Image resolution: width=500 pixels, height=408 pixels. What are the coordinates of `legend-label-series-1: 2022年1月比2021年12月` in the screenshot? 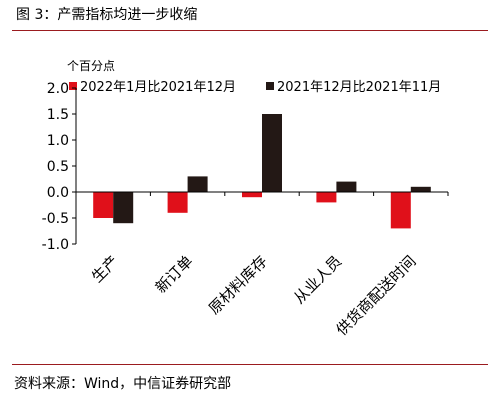 It's located at (158, 87).